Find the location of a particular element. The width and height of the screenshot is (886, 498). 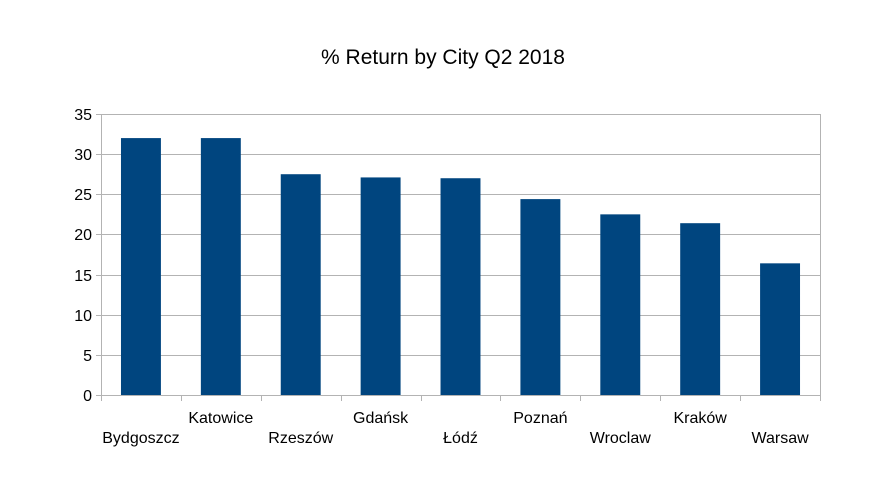

y-tick-label: 30 is located at coordinates (83, 155).